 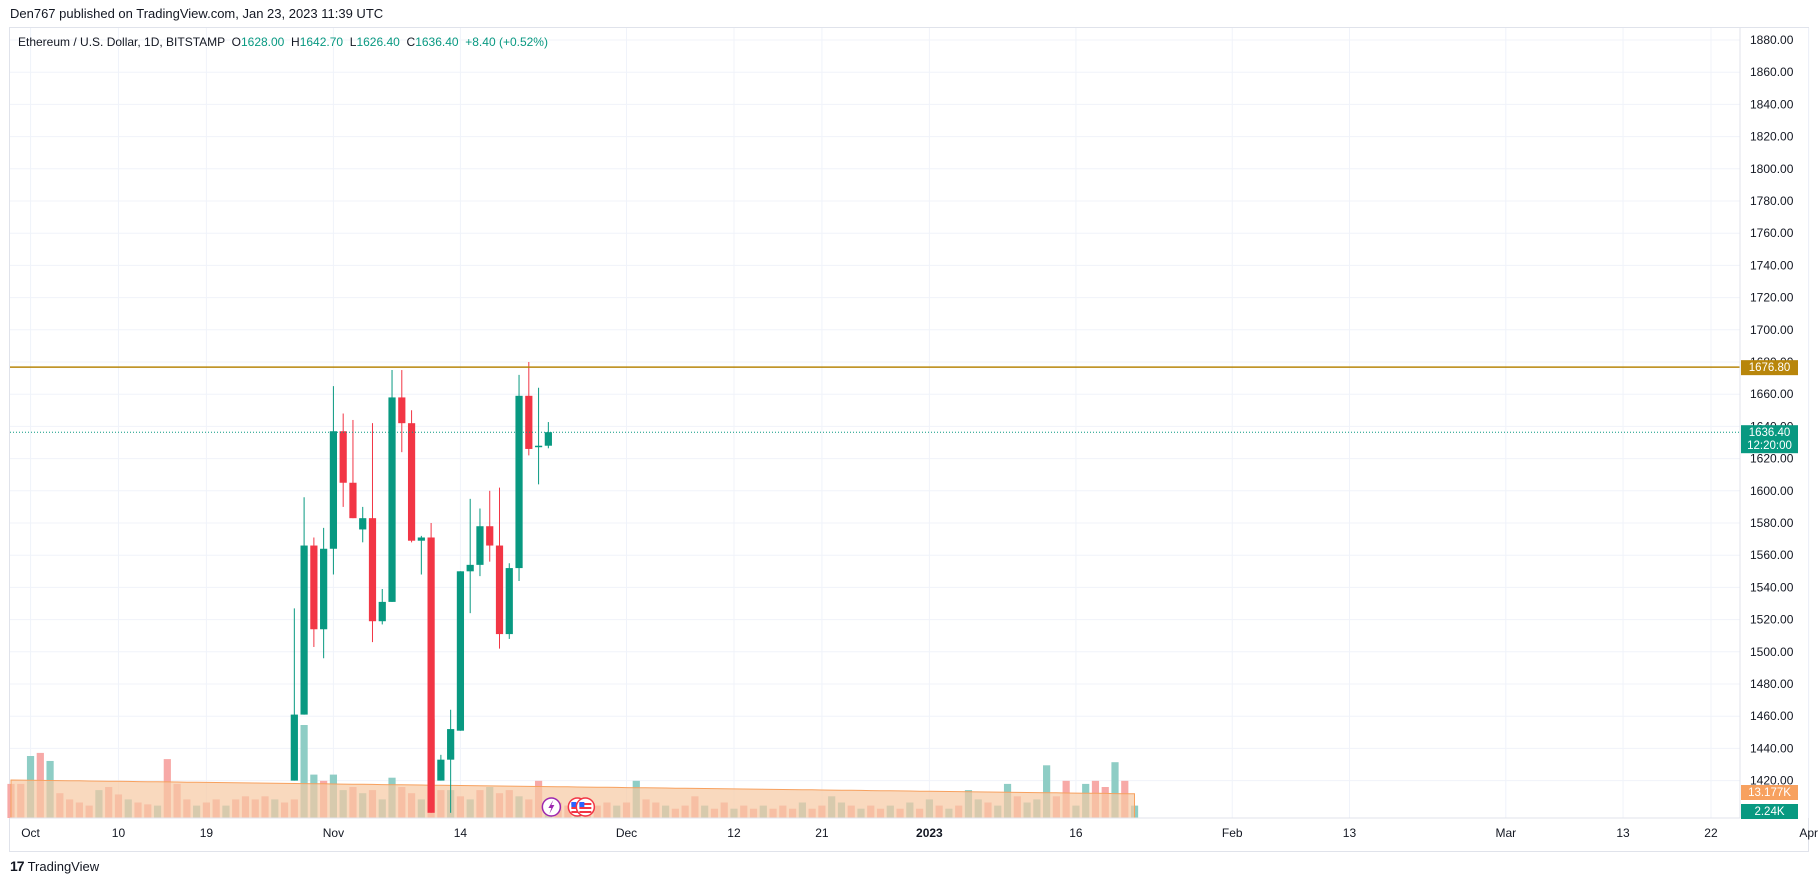 I want to click on footer-brand: 17 TradingView, so click(x=54, y=866).